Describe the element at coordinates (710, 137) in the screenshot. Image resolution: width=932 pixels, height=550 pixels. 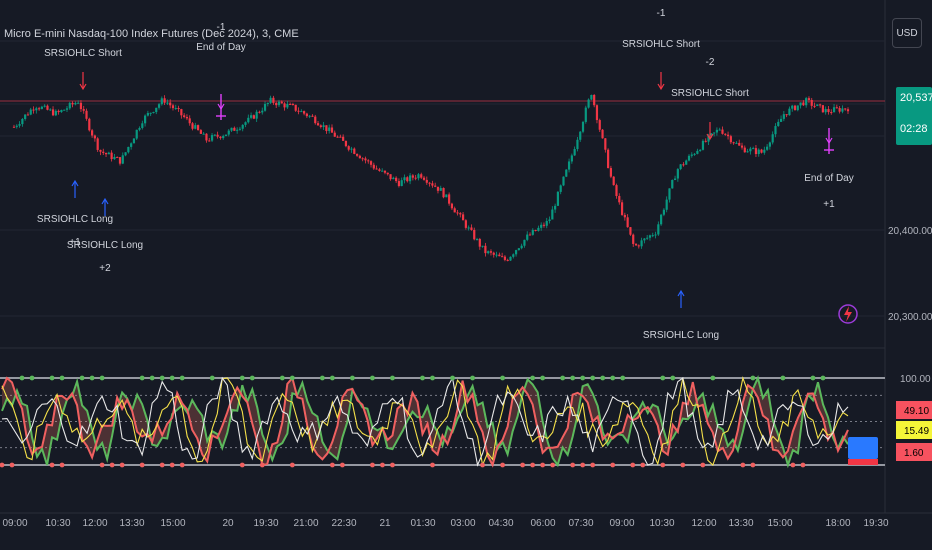
I see `short-signal-arrowhead` at that location.